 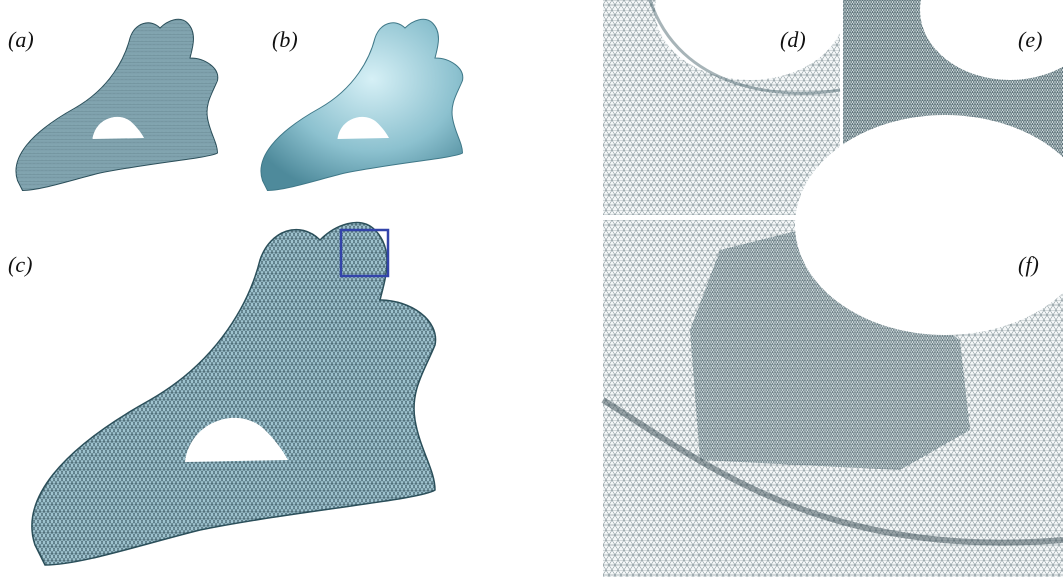 What do you see at coordinates (364, 253) in the screenshot?
I see `zoom-box` at bounding box center [364, 253].